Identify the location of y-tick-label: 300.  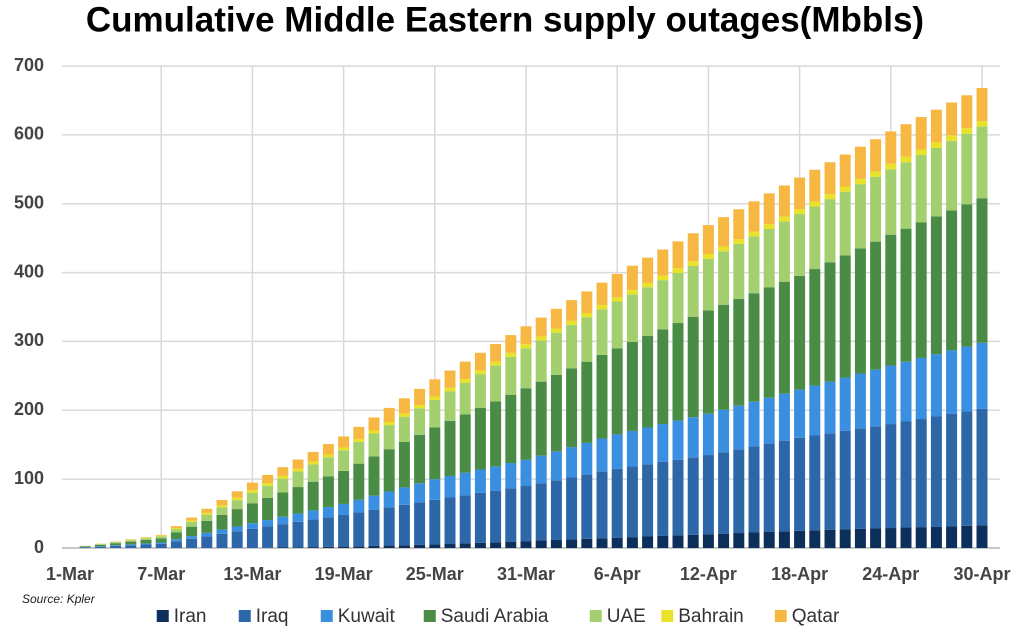
(29, 340).